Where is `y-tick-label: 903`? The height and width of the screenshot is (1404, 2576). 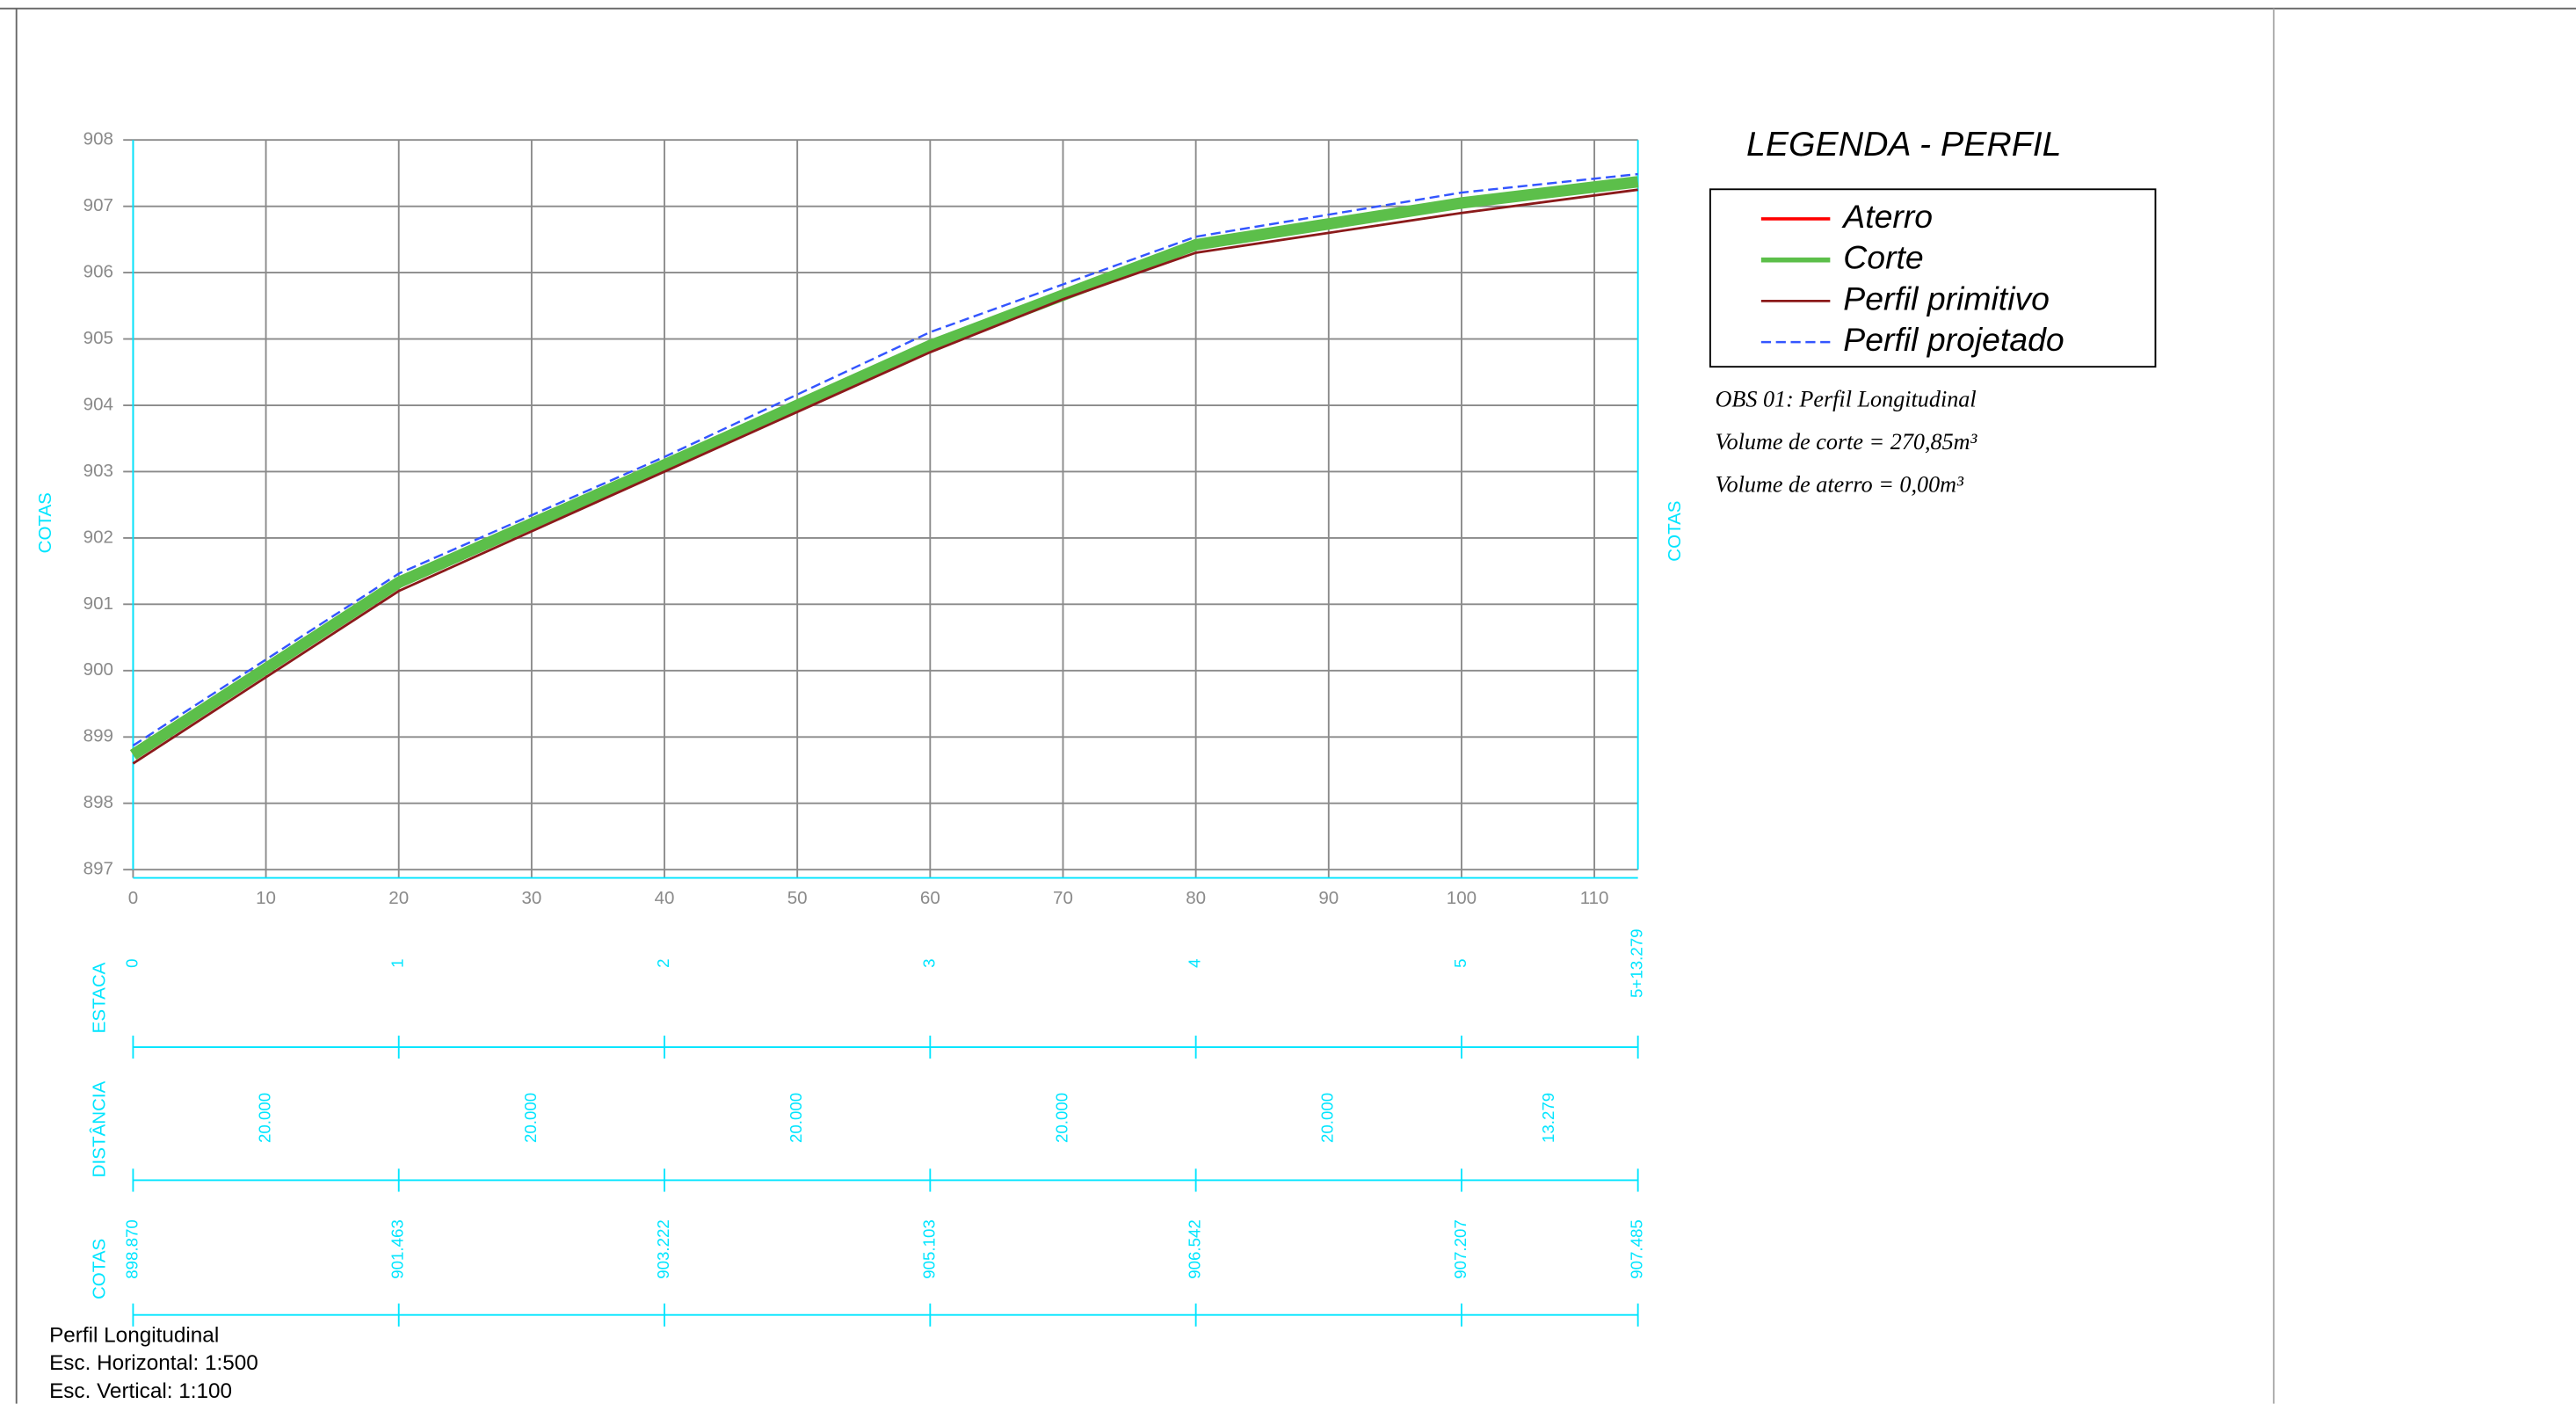
y-tick-label: 903 is located at coordinates (98, 471).